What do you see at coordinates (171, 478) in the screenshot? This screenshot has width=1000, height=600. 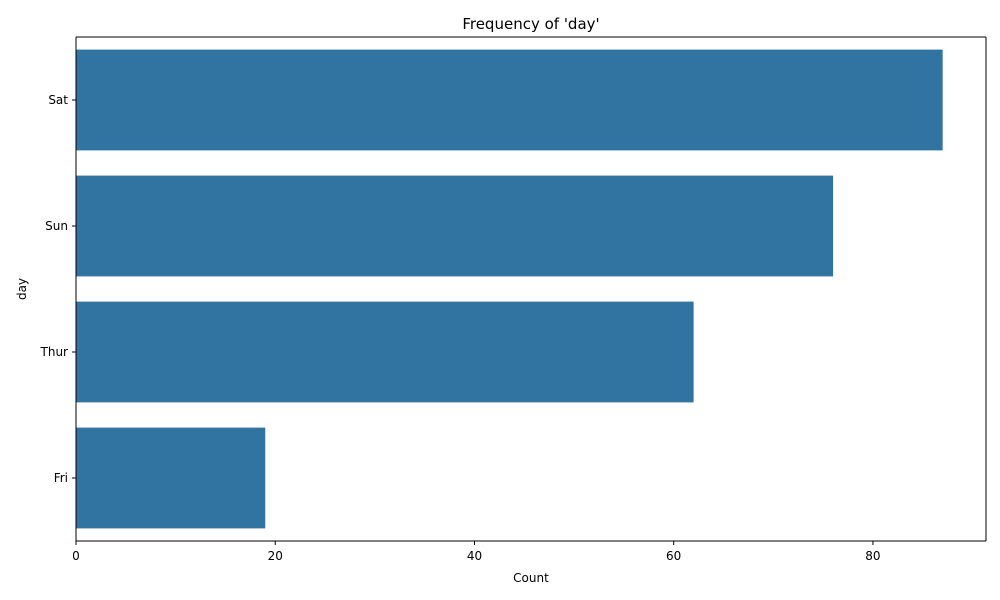 I see `bar-fri` at bounding box center [171, 478].